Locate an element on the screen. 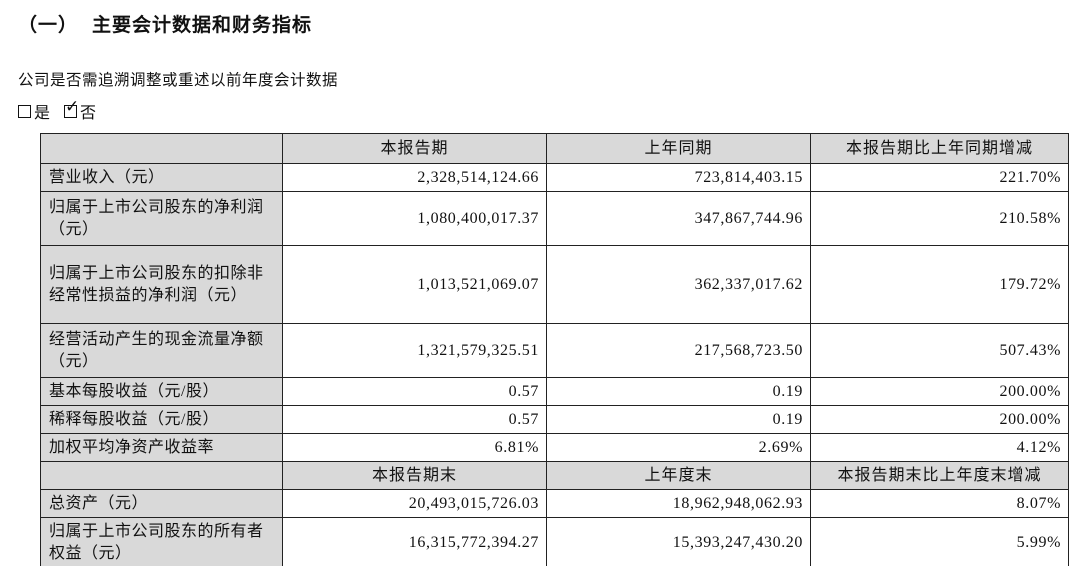 The width and height of the screenshot is (1080, 566). row-label: 营业收入（元） is located at coordinates (161, 177).